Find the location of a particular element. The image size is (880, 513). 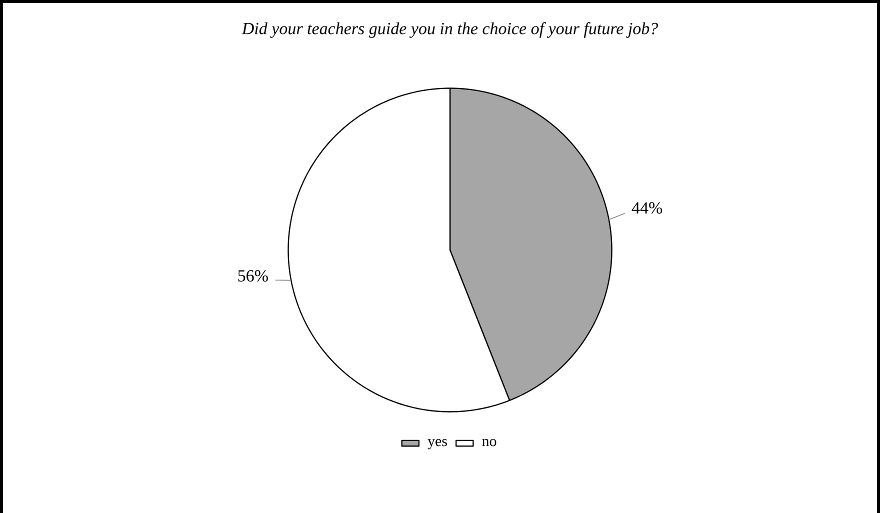

data-label: 44% is located at coordinates (647, 208).